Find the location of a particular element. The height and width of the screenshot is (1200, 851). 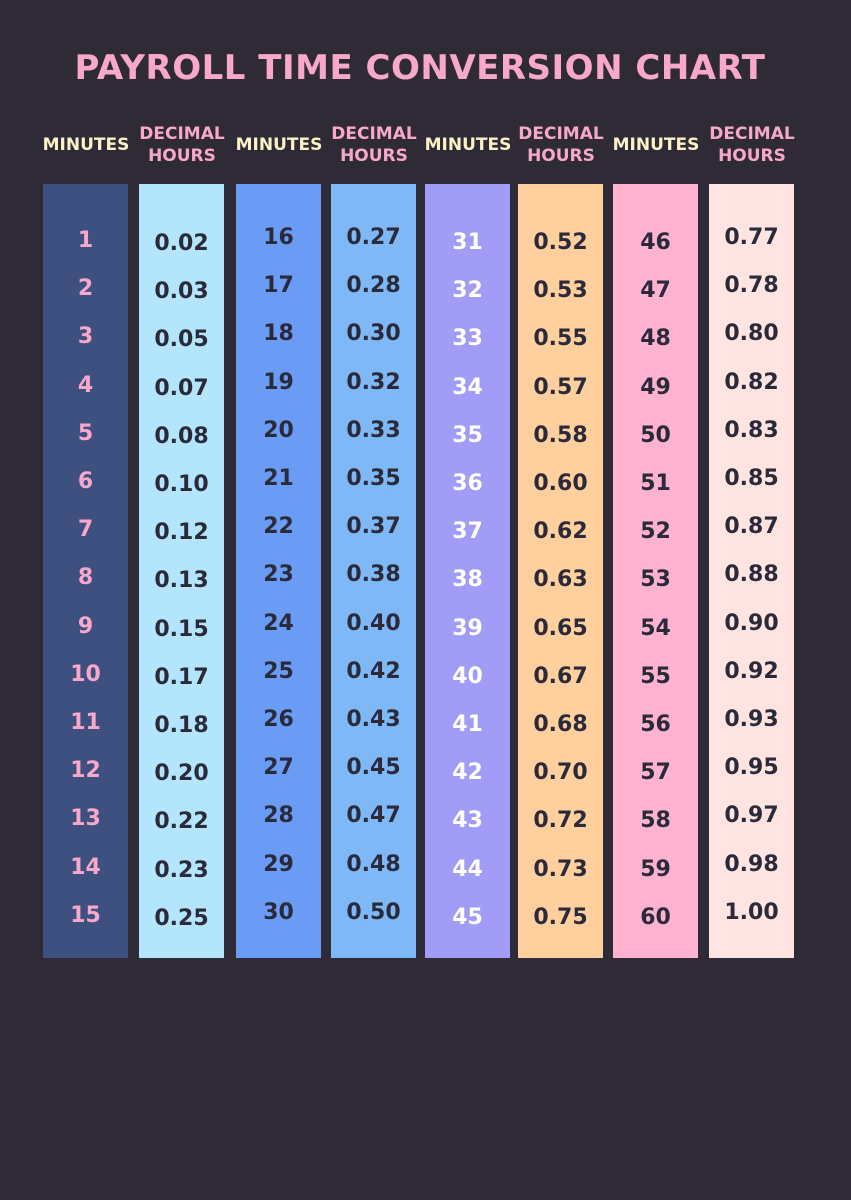

minutes-cell: 15 is located at coordinates (85, 915).